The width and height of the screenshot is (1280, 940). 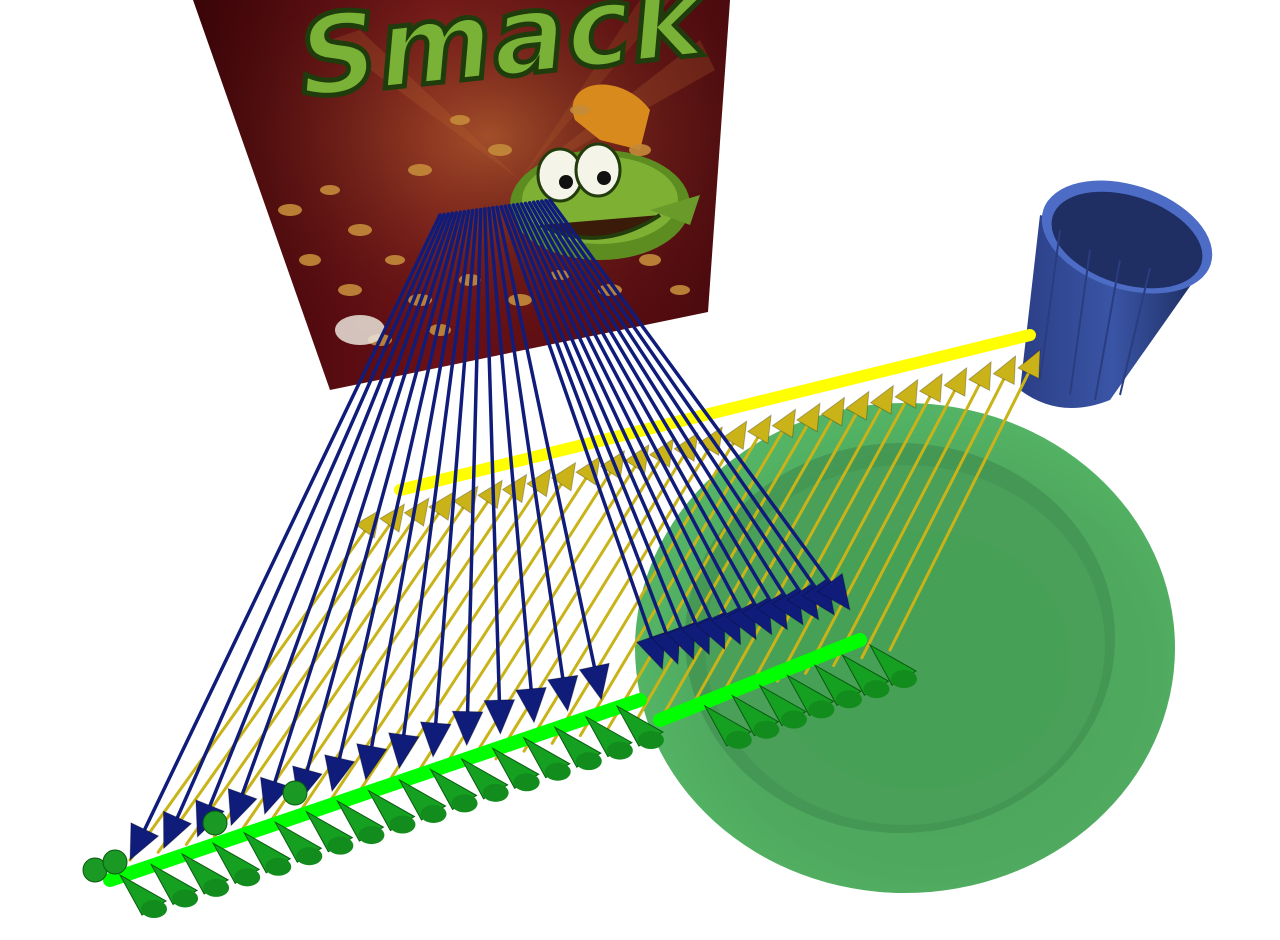 I want to click on yellow-path-bar, so click(x=715, y=412).